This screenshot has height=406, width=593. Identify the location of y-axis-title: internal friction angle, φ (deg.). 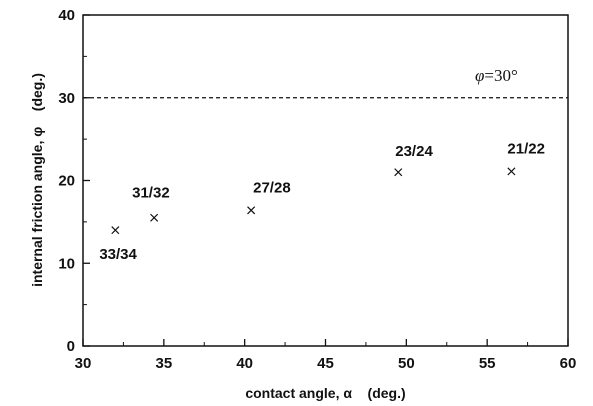
(37, 180).